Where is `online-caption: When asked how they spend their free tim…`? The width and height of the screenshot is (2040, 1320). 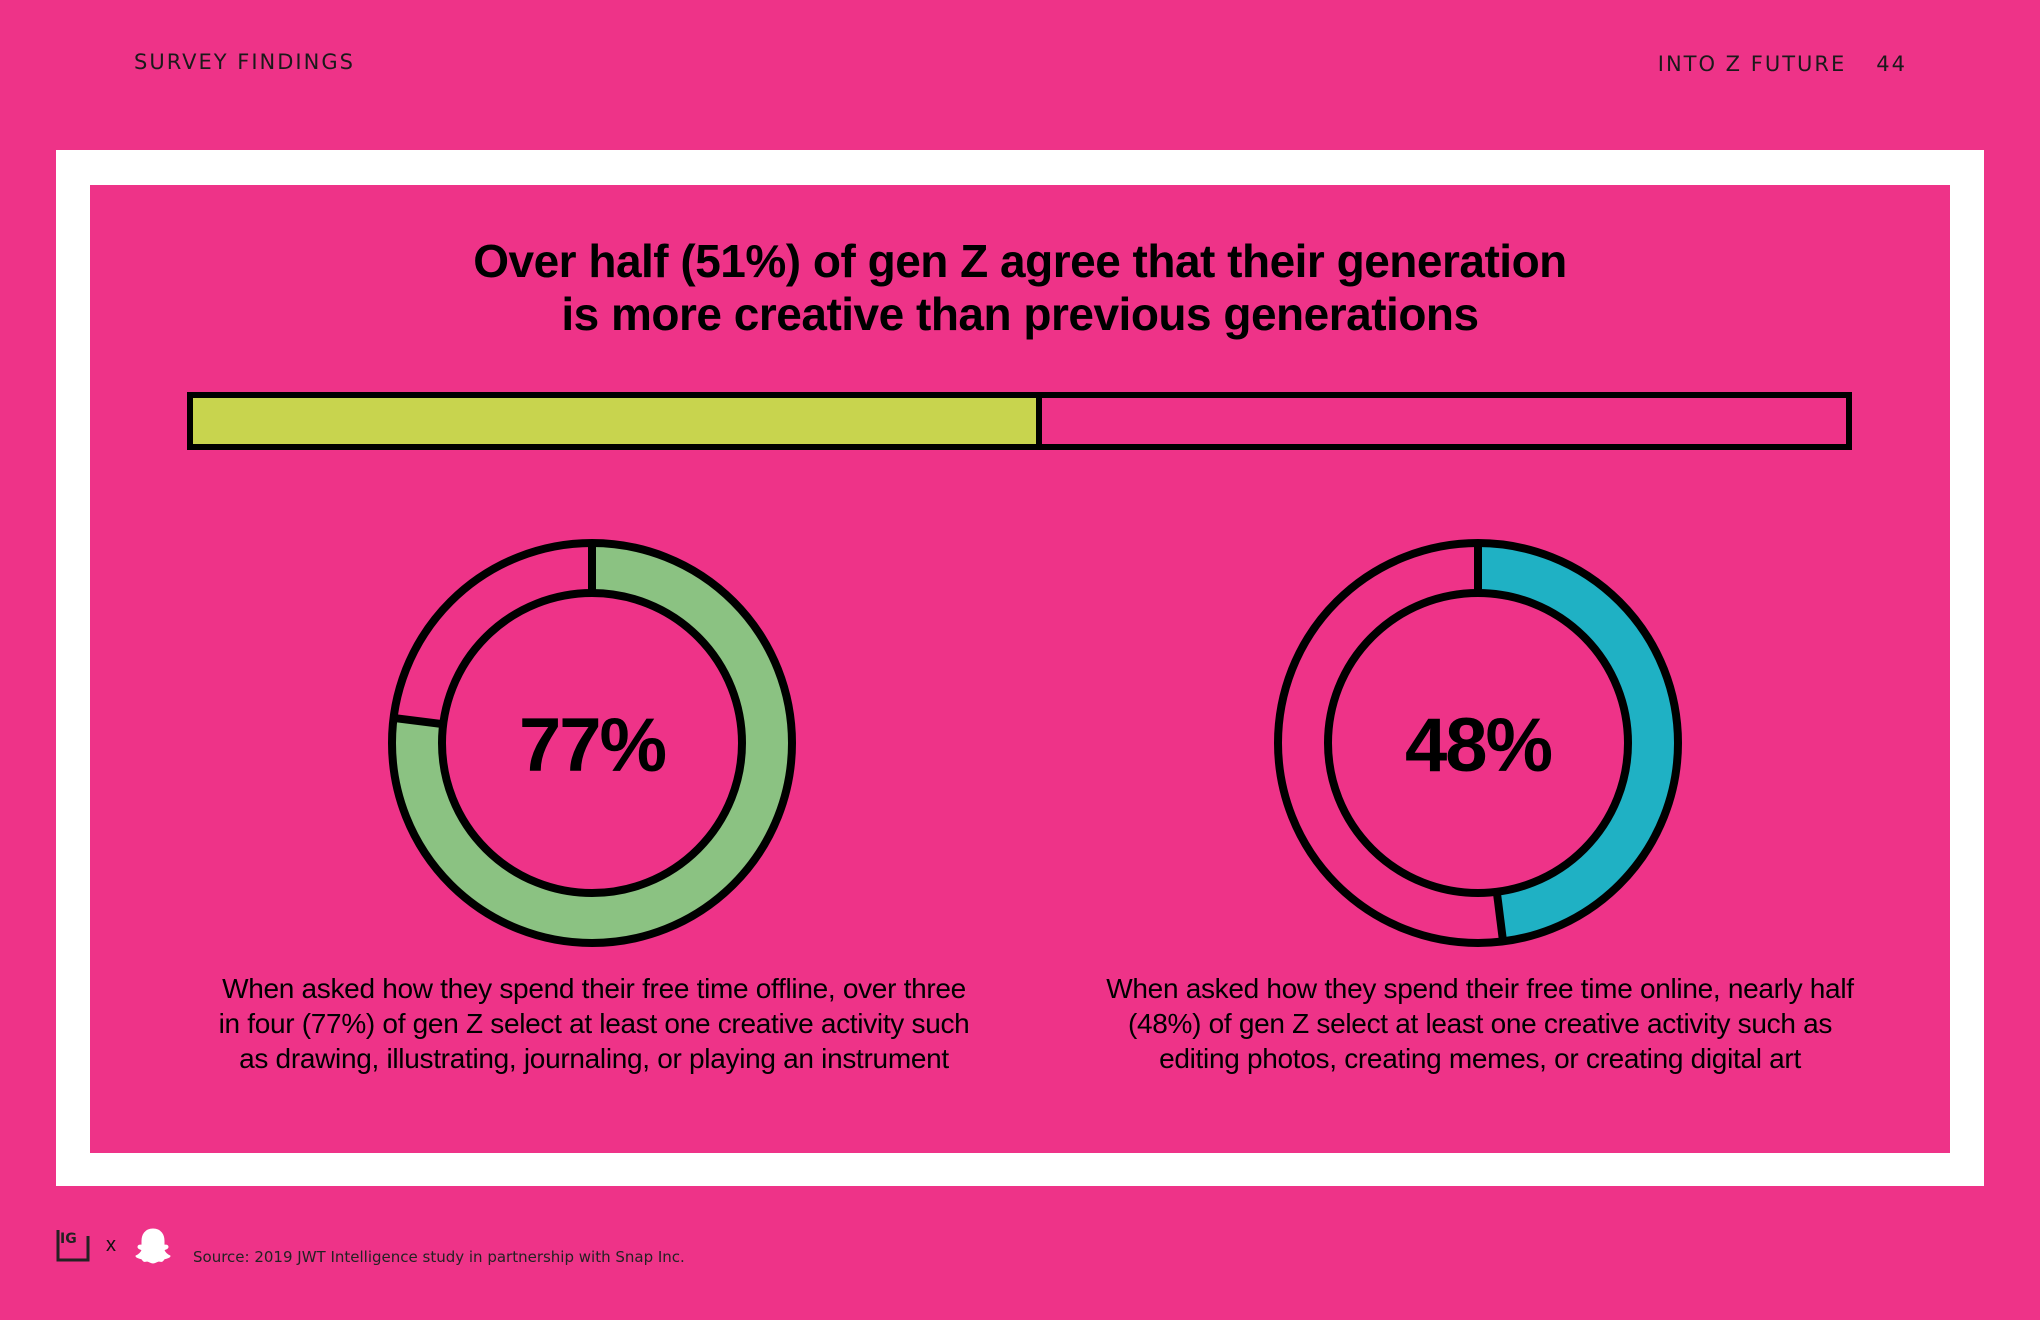 online-caption: When asked how they spend their free tim… is located at coordinates (1480, 1023).